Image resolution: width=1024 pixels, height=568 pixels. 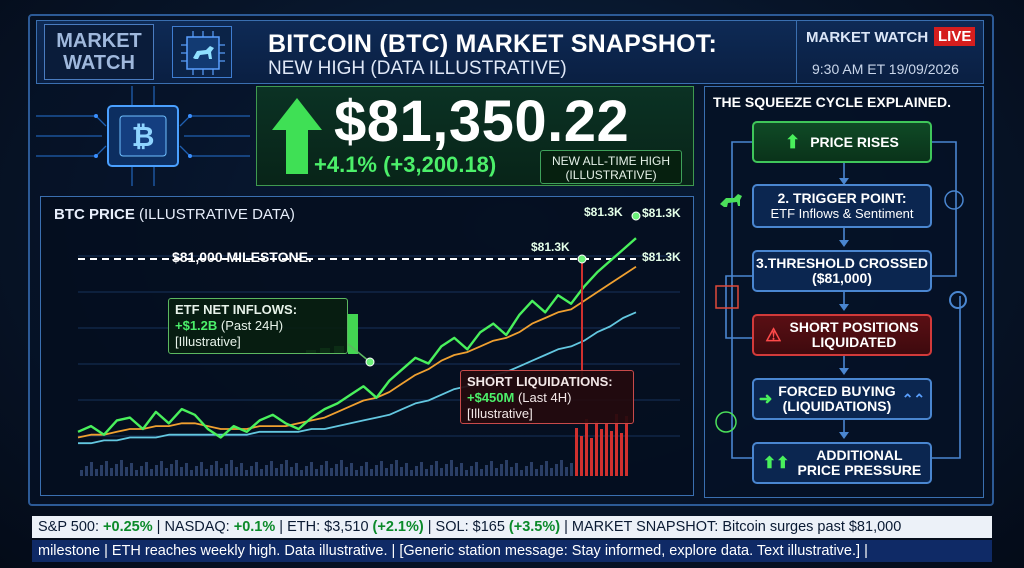 I want to click on etf-rest: (Past 24H), so click(x=250, y=325).